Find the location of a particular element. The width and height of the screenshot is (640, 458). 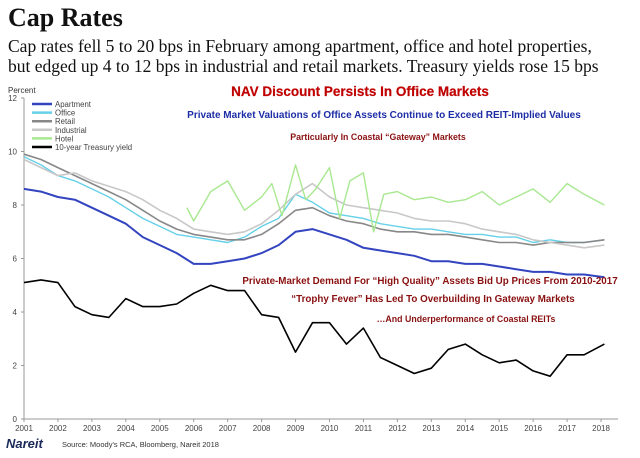

x-tick-label: 2013 is located at coordinates (431, 428).